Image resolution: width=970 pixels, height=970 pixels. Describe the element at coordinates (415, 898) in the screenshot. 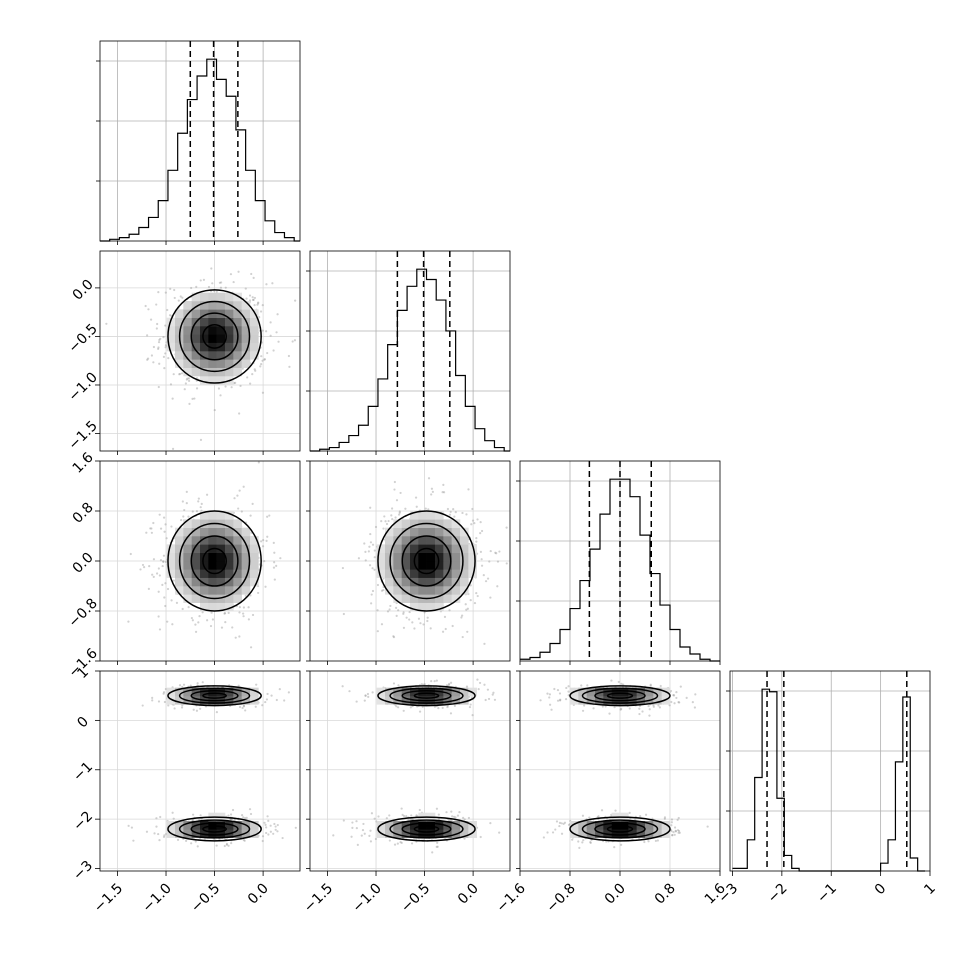

I see `xtick-label-1-2: −0.5` at that location.